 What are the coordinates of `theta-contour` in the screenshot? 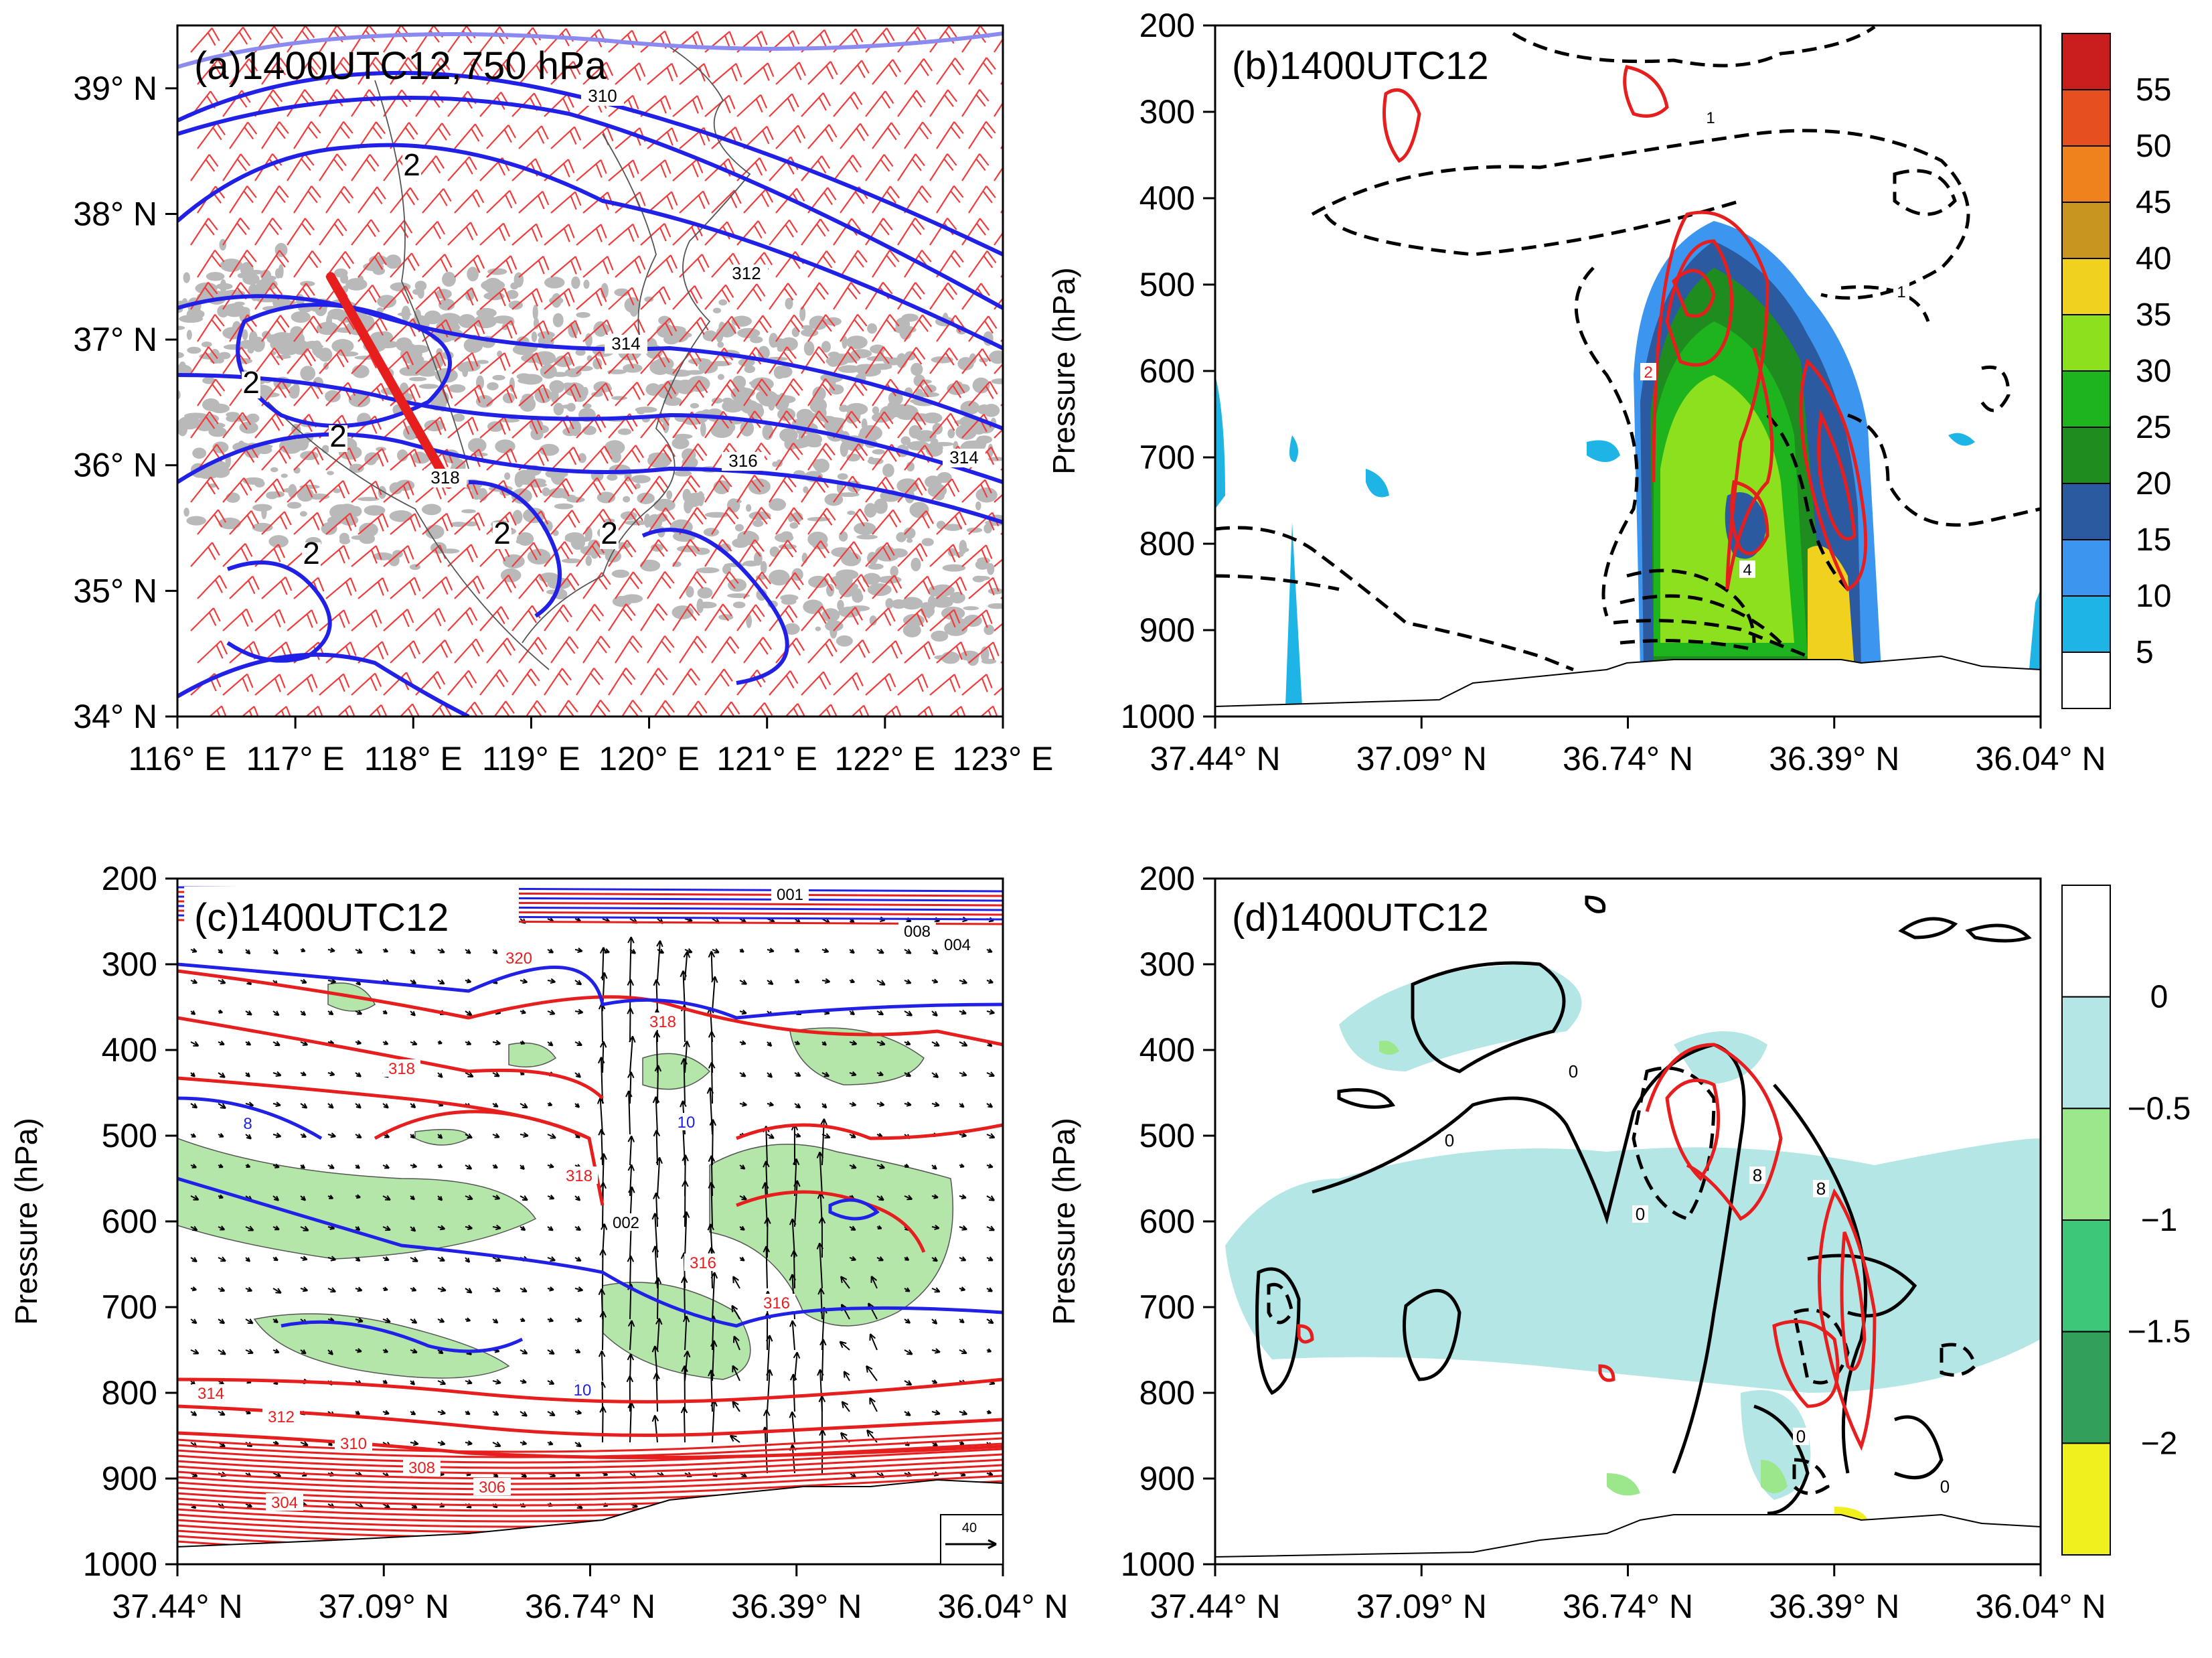 It's located at (590, 1491).